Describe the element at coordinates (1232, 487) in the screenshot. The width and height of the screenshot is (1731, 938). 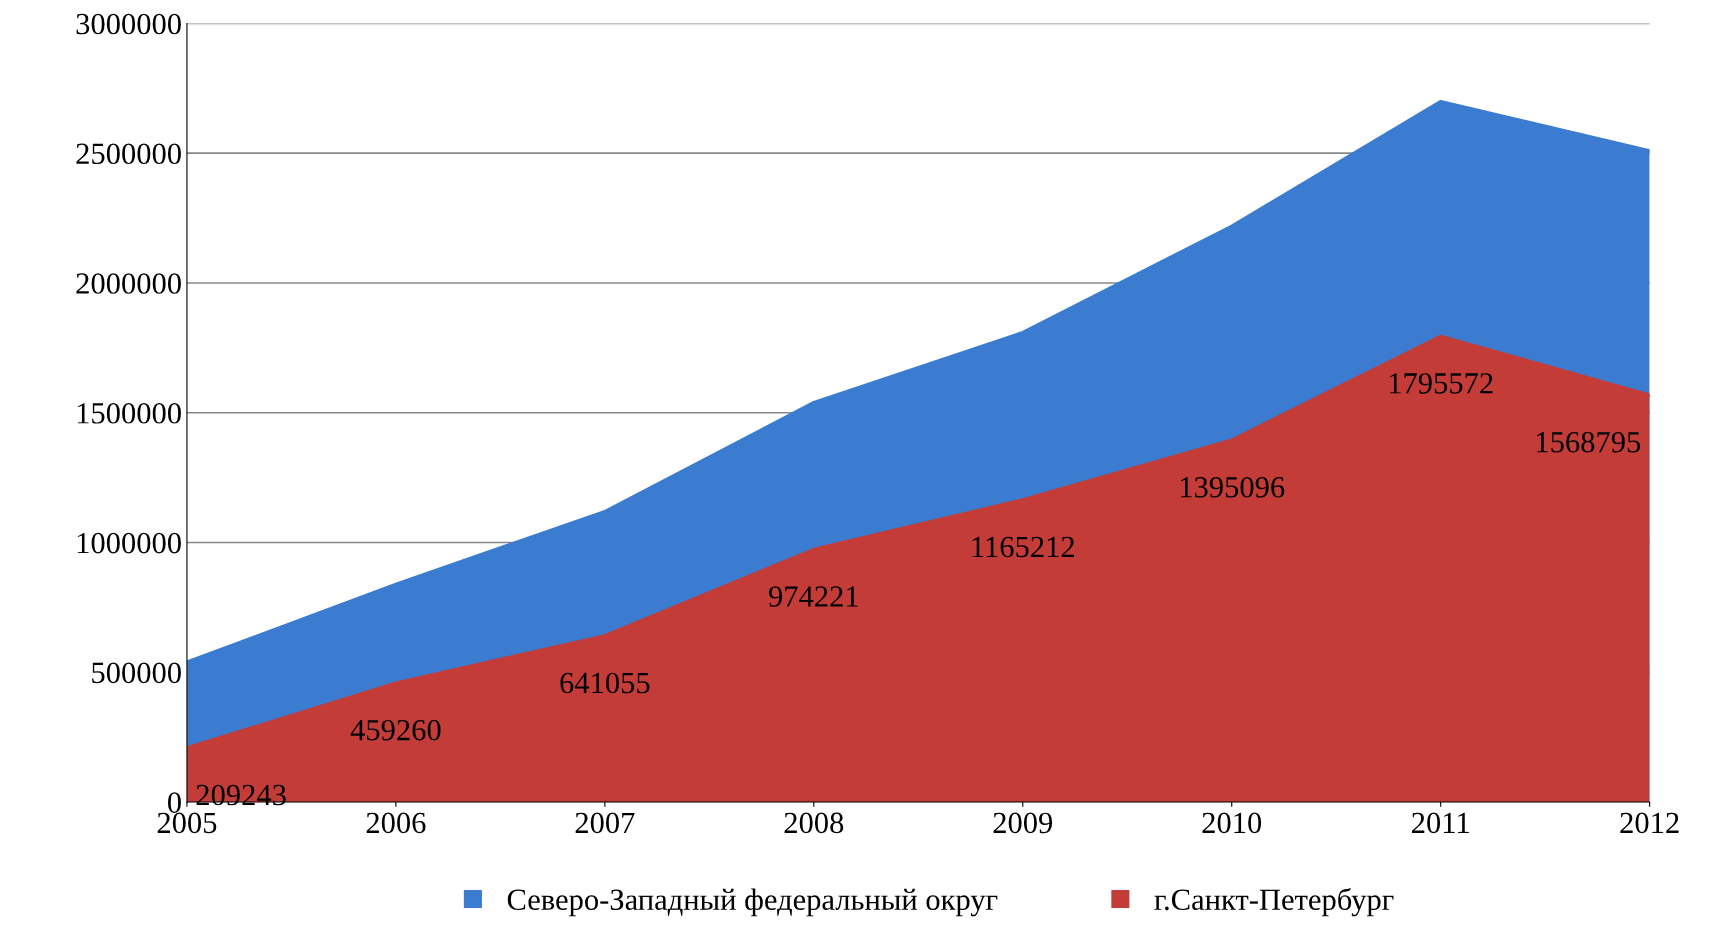
I see `data-label: 1395096` at that location.